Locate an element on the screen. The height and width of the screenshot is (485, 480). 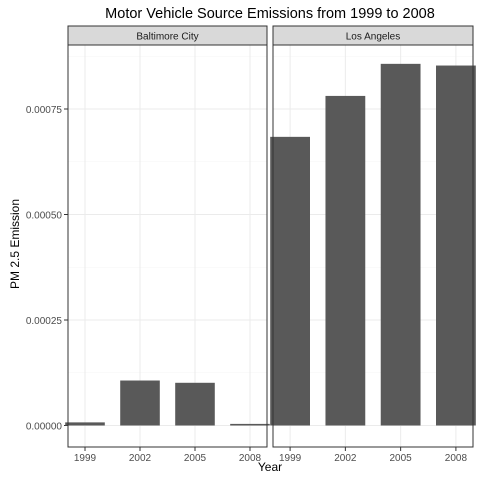
y-tick-label: 0.00000 is located at coordinates (44, 427).